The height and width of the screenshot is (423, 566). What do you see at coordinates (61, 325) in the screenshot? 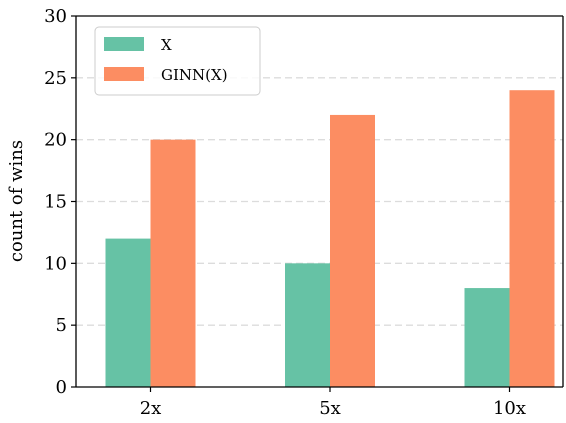
I see `y-tick-label: 5` at bounding box center [61, 325].